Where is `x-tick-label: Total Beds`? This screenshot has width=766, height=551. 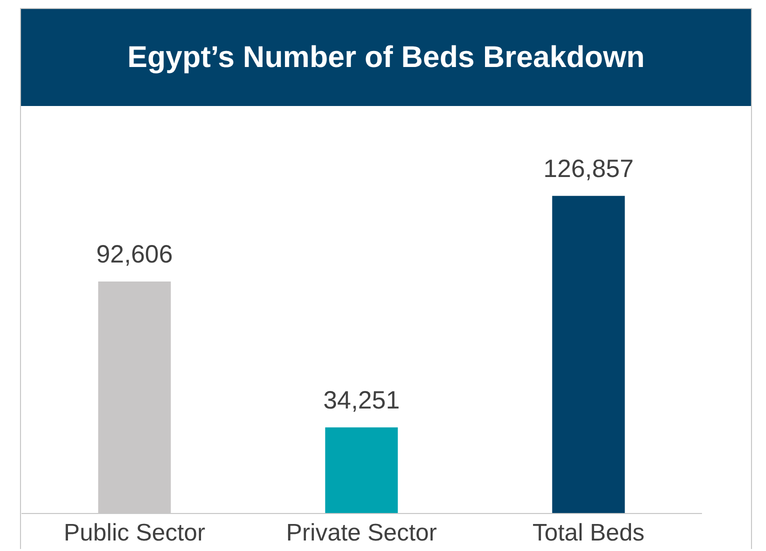
x-tick-label: Total Beds is located at coordinates (588, 533).